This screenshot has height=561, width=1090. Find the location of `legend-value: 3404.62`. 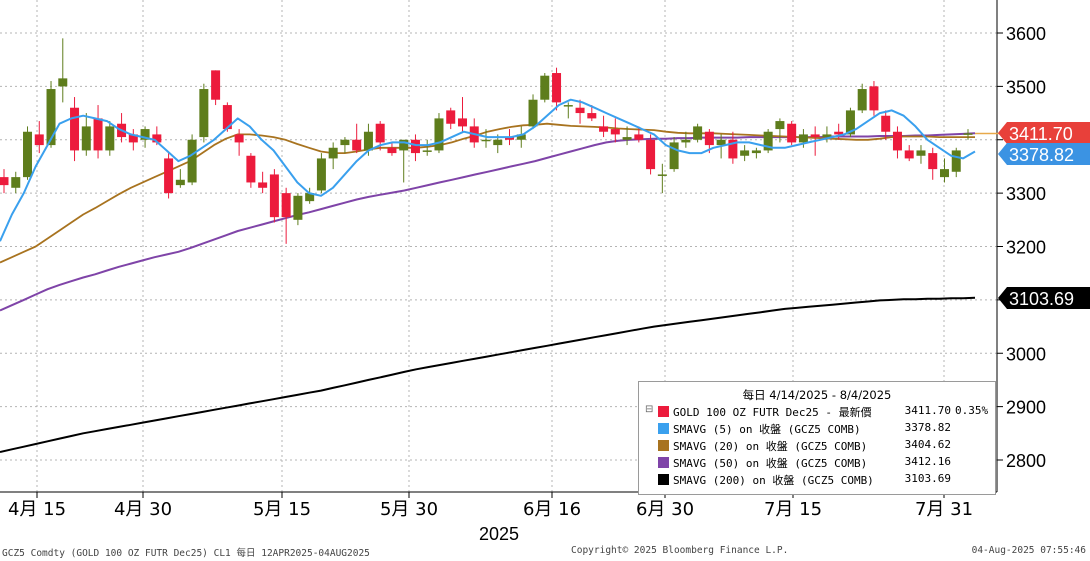

legend-value: 3404.62 is located at coordinates (927, 444).